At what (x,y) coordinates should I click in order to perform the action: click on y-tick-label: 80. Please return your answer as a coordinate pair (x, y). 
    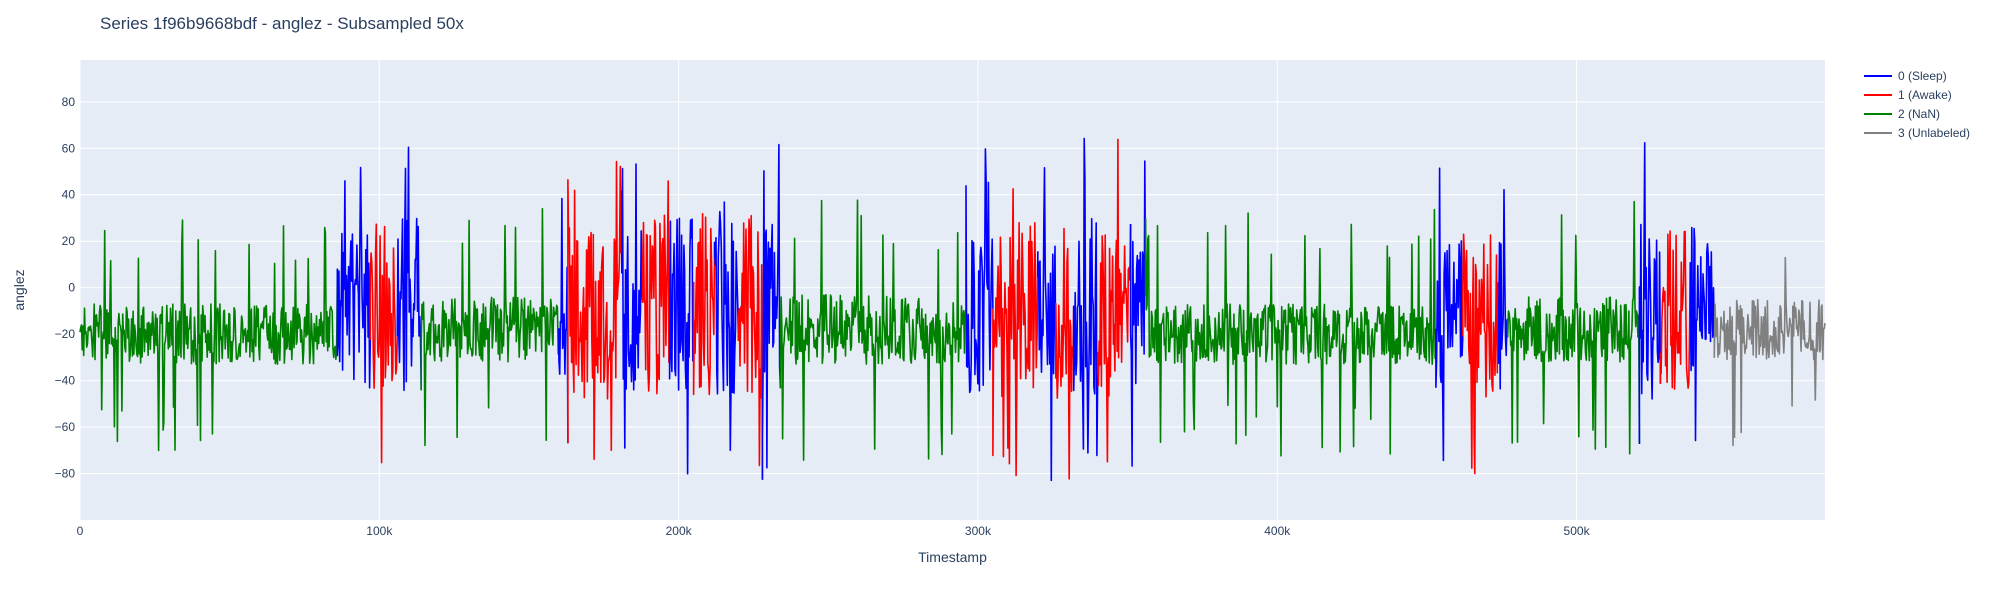
    Looking at the image, I should click on (69, 102).